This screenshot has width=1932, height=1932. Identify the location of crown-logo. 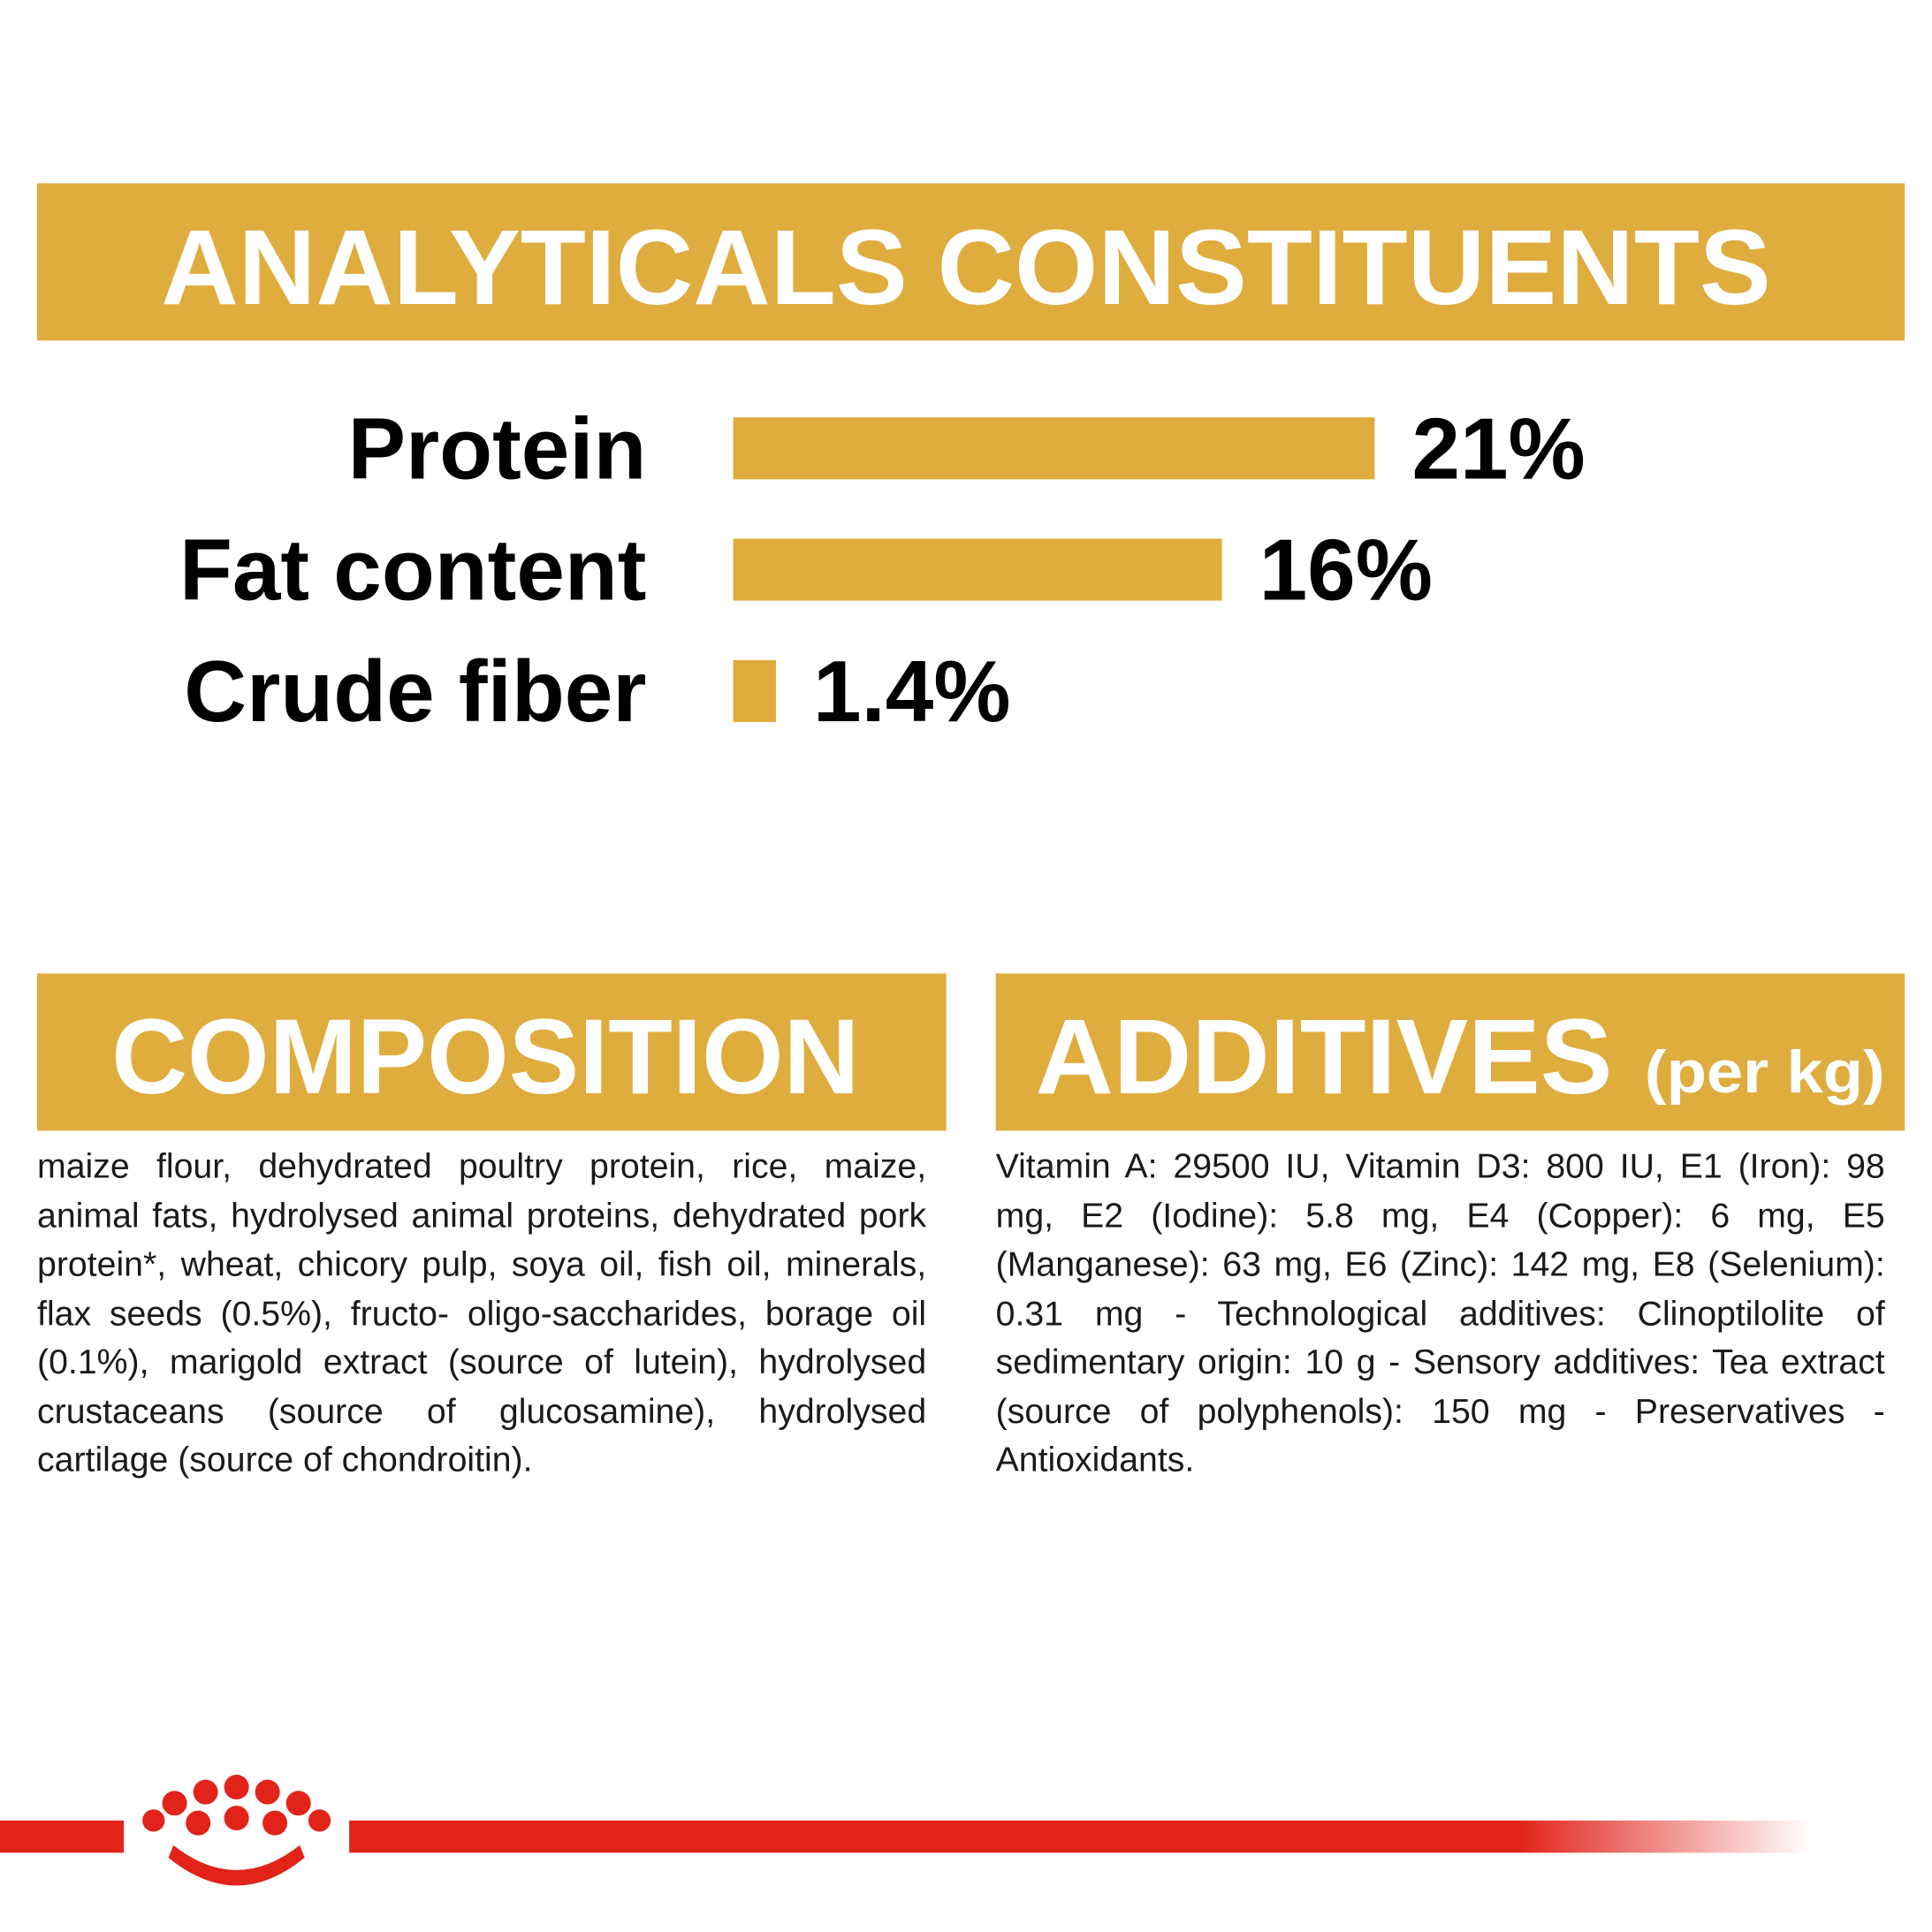
(237, 1831).